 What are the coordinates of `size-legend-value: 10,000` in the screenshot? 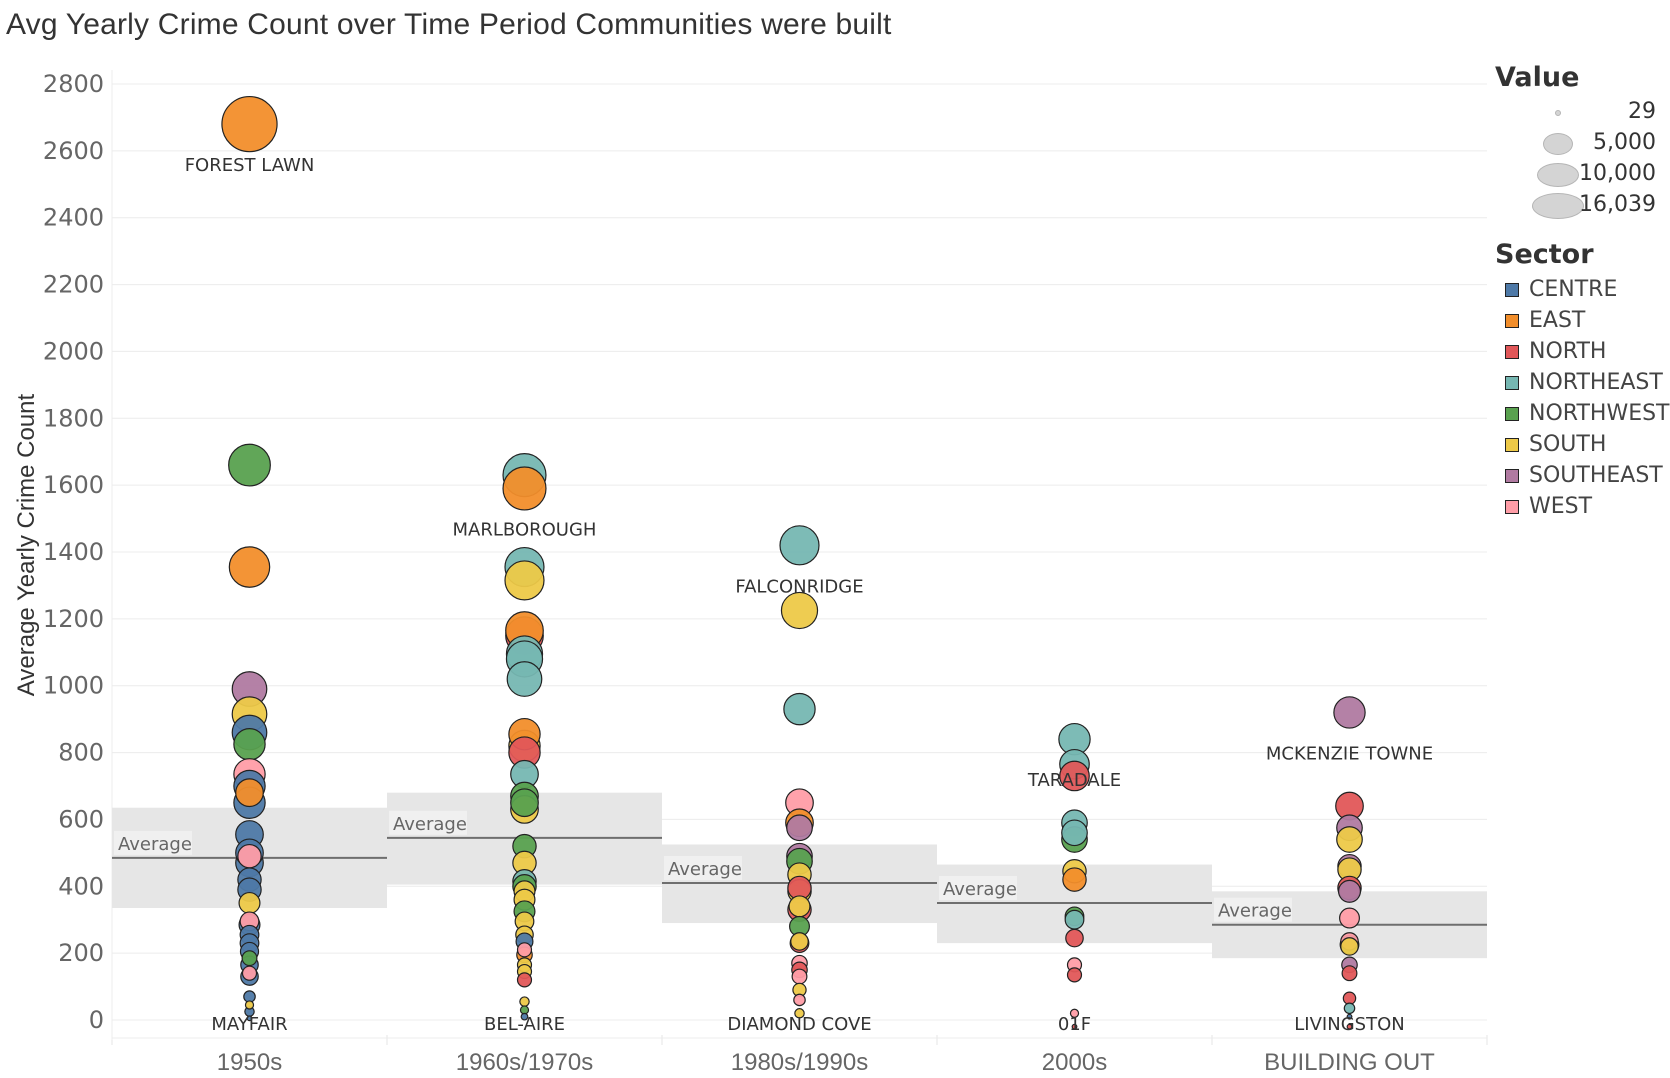 It's located at (1617, 173).